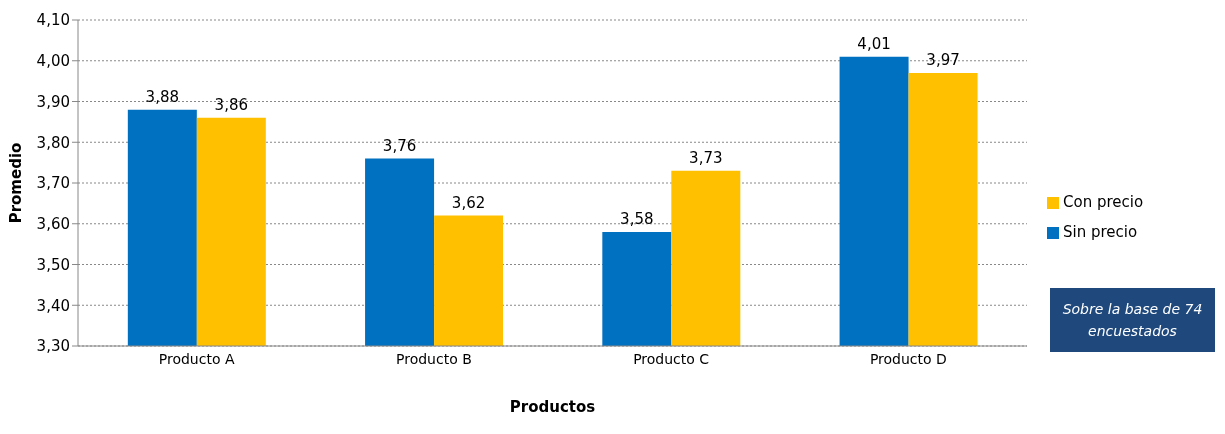 Image resolution: width=1225 pixels, height=434 pixels. What do you see at coordinates (53, 61) in the screenshot?
I see `y-tick-label: 4,00` at bounding box center [53, 61].